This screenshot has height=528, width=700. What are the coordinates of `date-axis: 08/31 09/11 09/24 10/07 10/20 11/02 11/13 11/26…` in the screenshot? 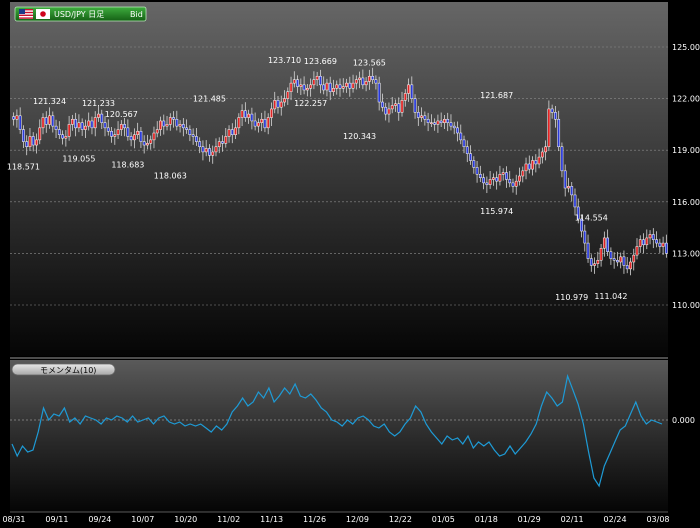 It's located at (336, 517).